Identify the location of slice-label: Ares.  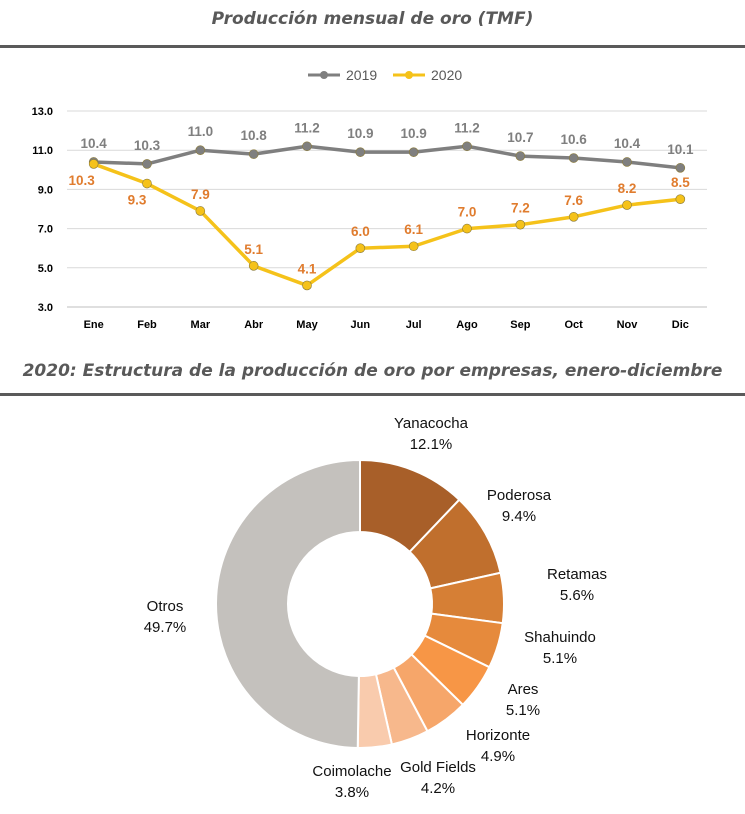
(523, 689).